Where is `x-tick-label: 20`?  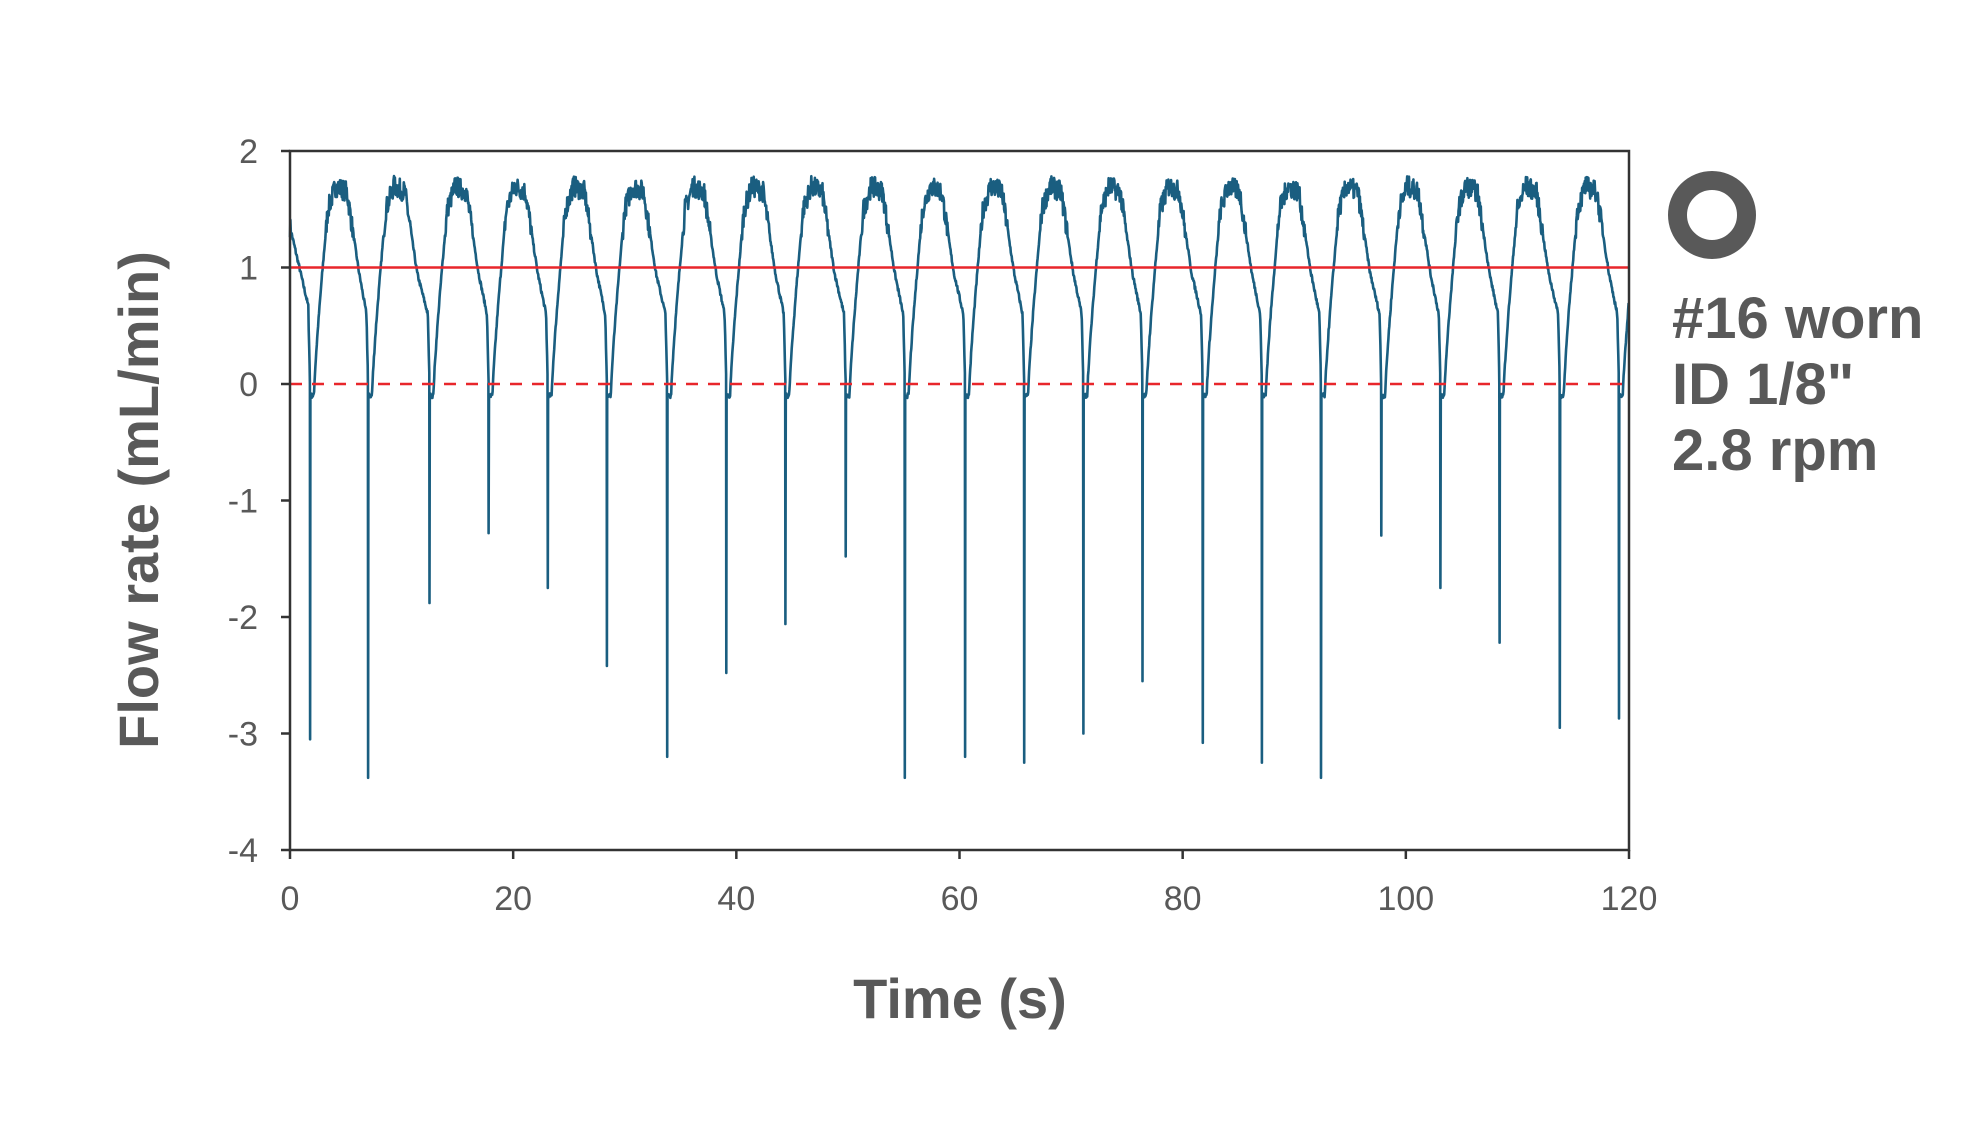 x-tick-label: 20 is located at coordinates (513, 899).